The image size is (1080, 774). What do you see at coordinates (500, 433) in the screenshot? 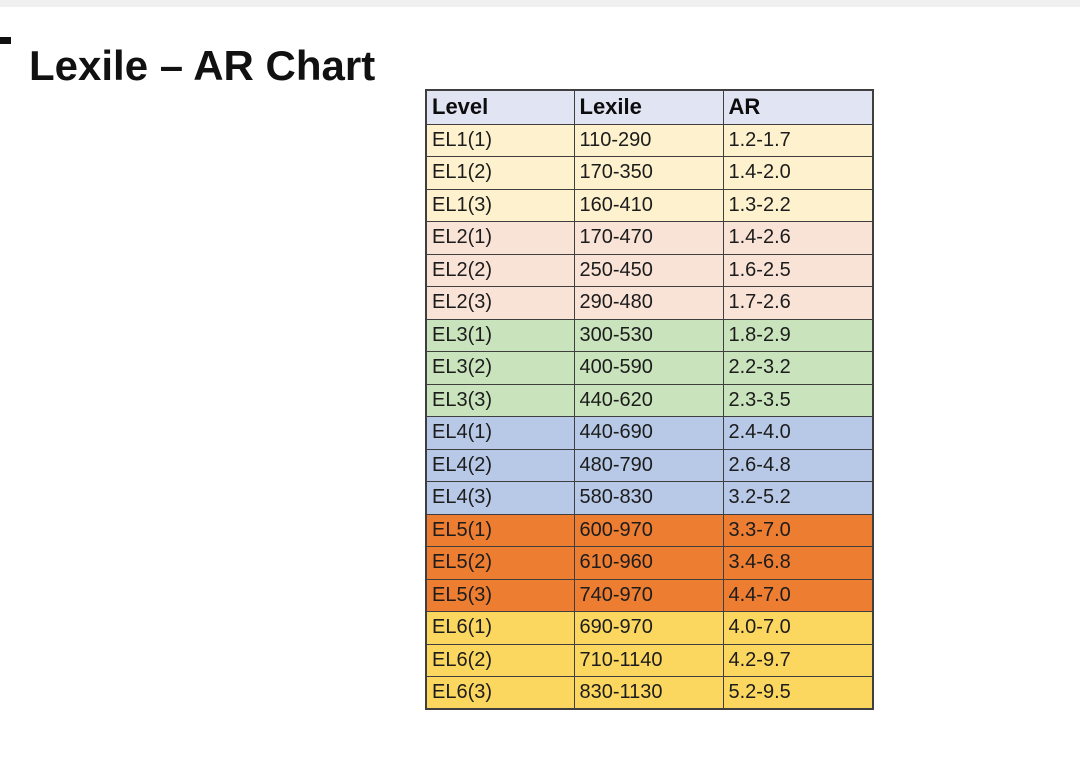
I see `cell-level: EL4(1)` at bounding box center [500, 433].